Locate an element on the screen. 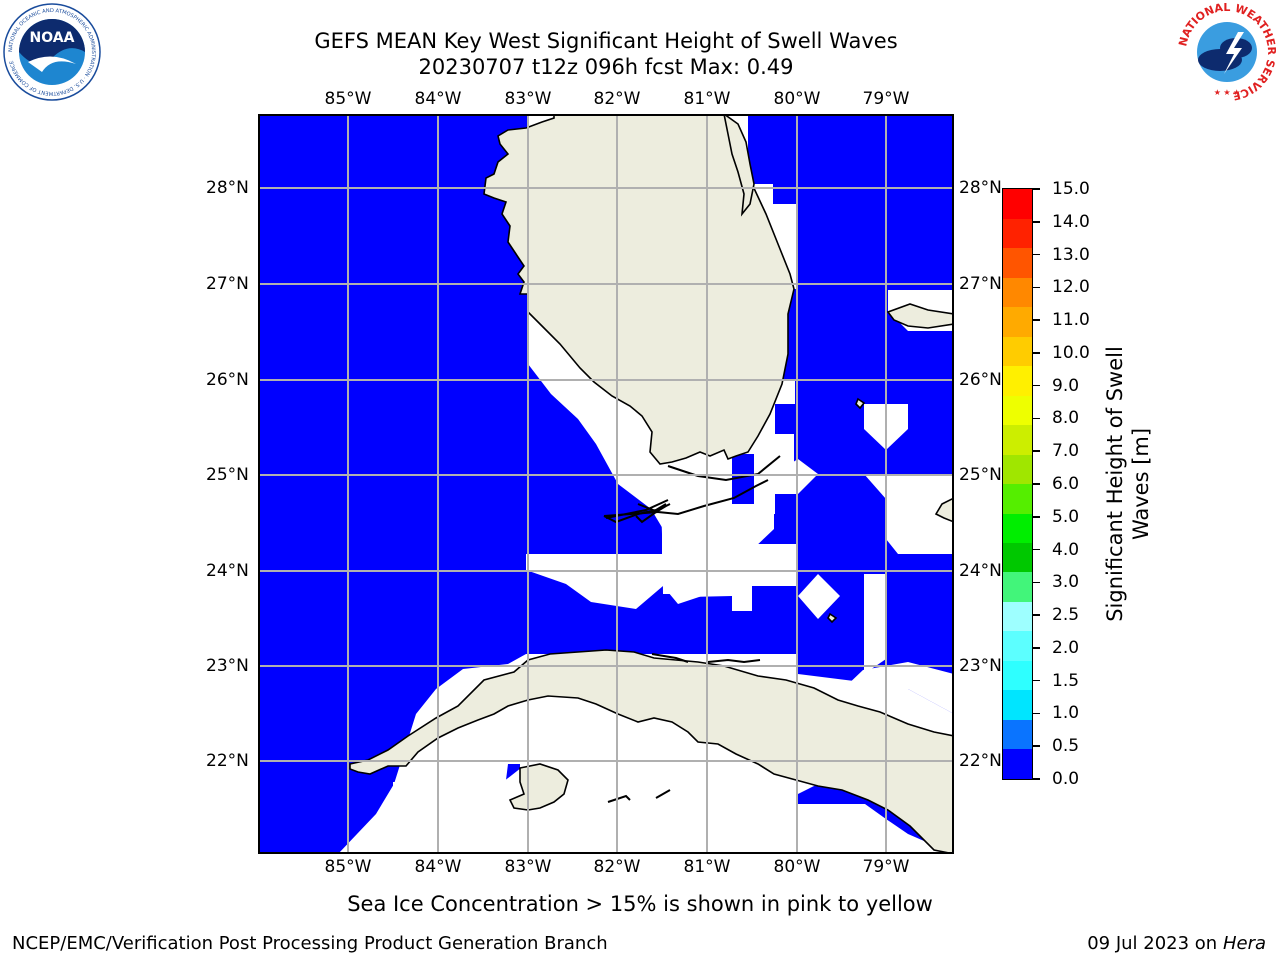  date-line: 09 Jul 2023 on Hera is located at coordinates (1176, 944).